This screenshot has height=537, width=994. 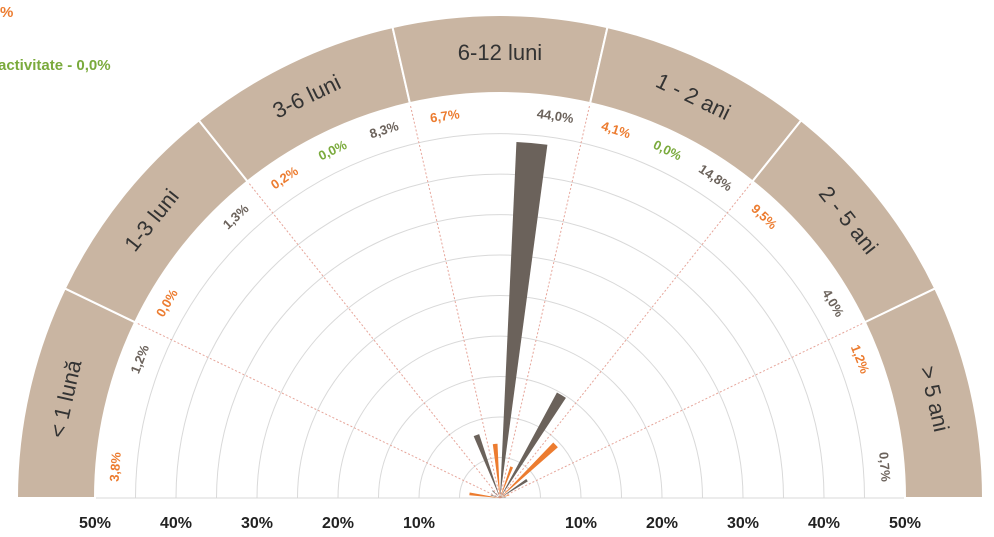 I want to click on value-label-dark: 1,2%, so click(x=139, y=358).